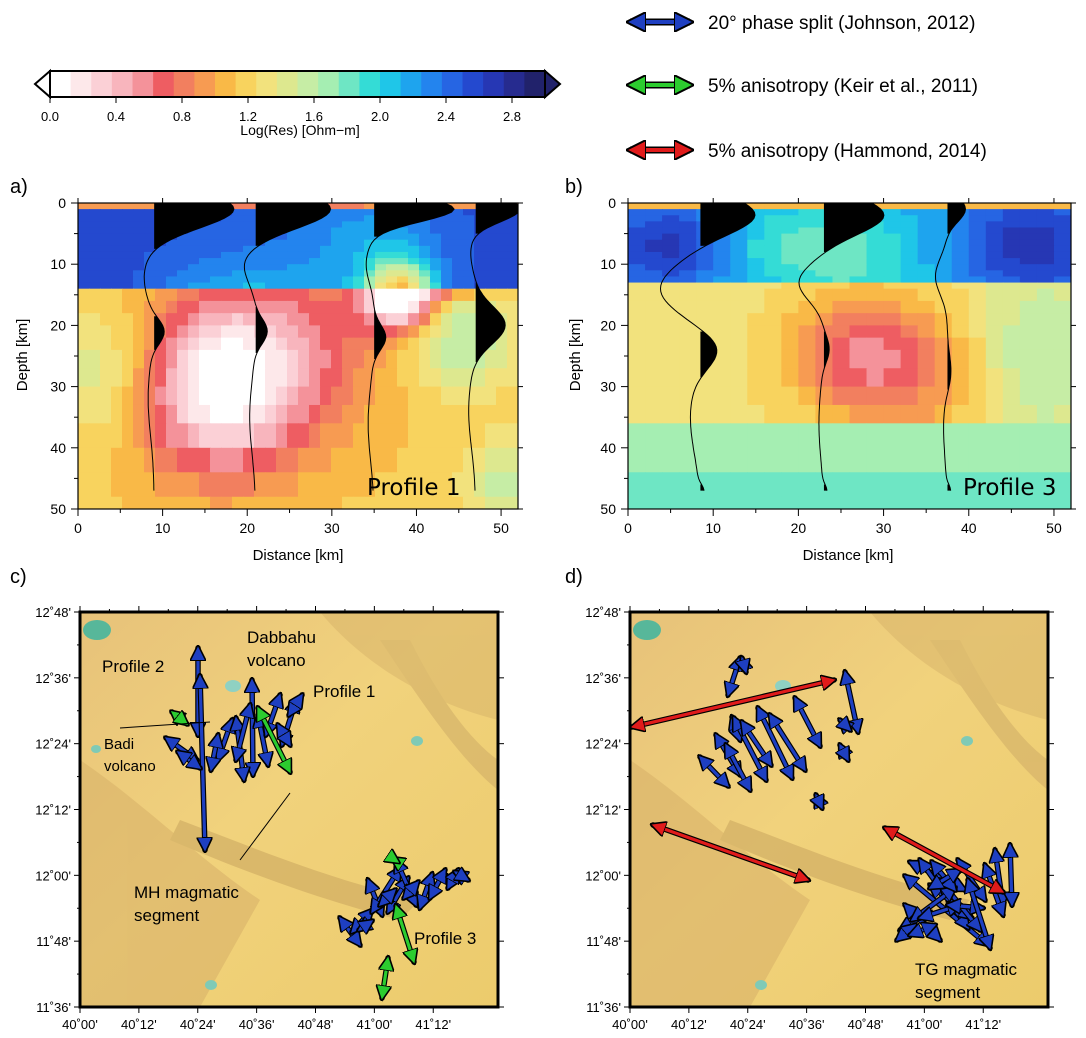  I want to click on map-c-label-dabbahu-2: volcano, so click(276, 660).